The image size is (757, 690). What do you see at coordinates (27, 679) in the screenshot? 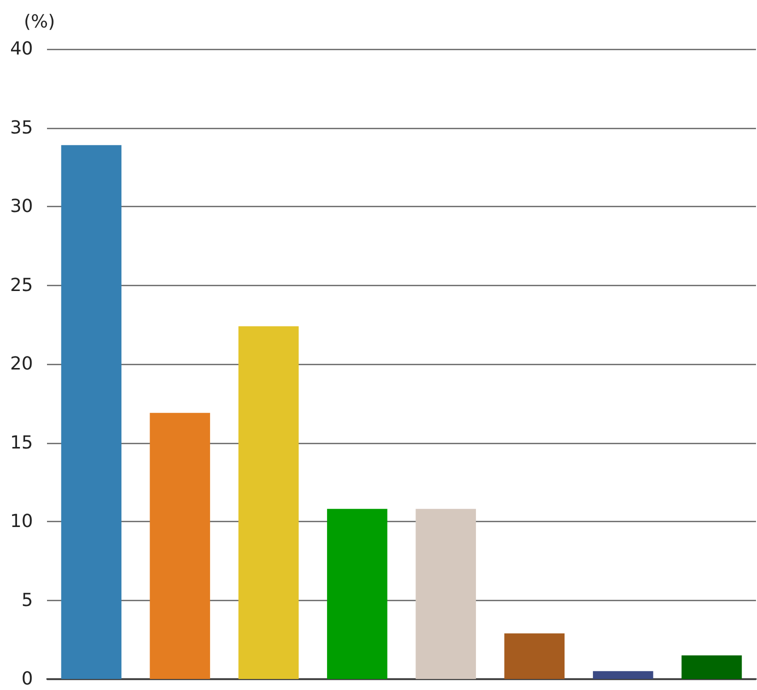
I see `y-tick-label: 0` at bounding box center [27, 679].